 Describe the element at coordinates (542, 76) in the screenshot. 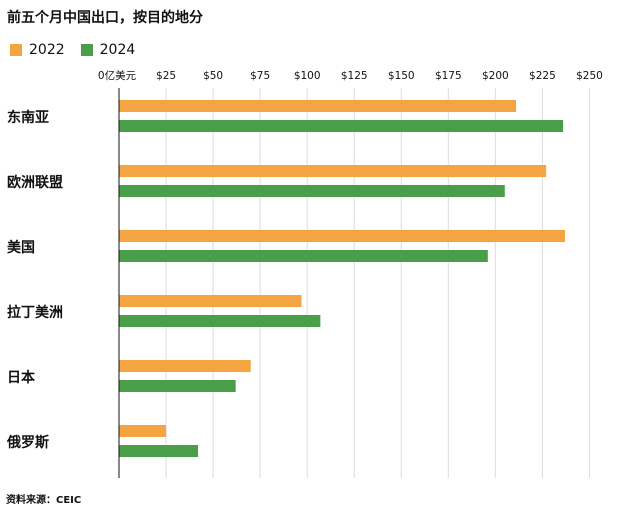

I see `tick-label: $225` at that location.